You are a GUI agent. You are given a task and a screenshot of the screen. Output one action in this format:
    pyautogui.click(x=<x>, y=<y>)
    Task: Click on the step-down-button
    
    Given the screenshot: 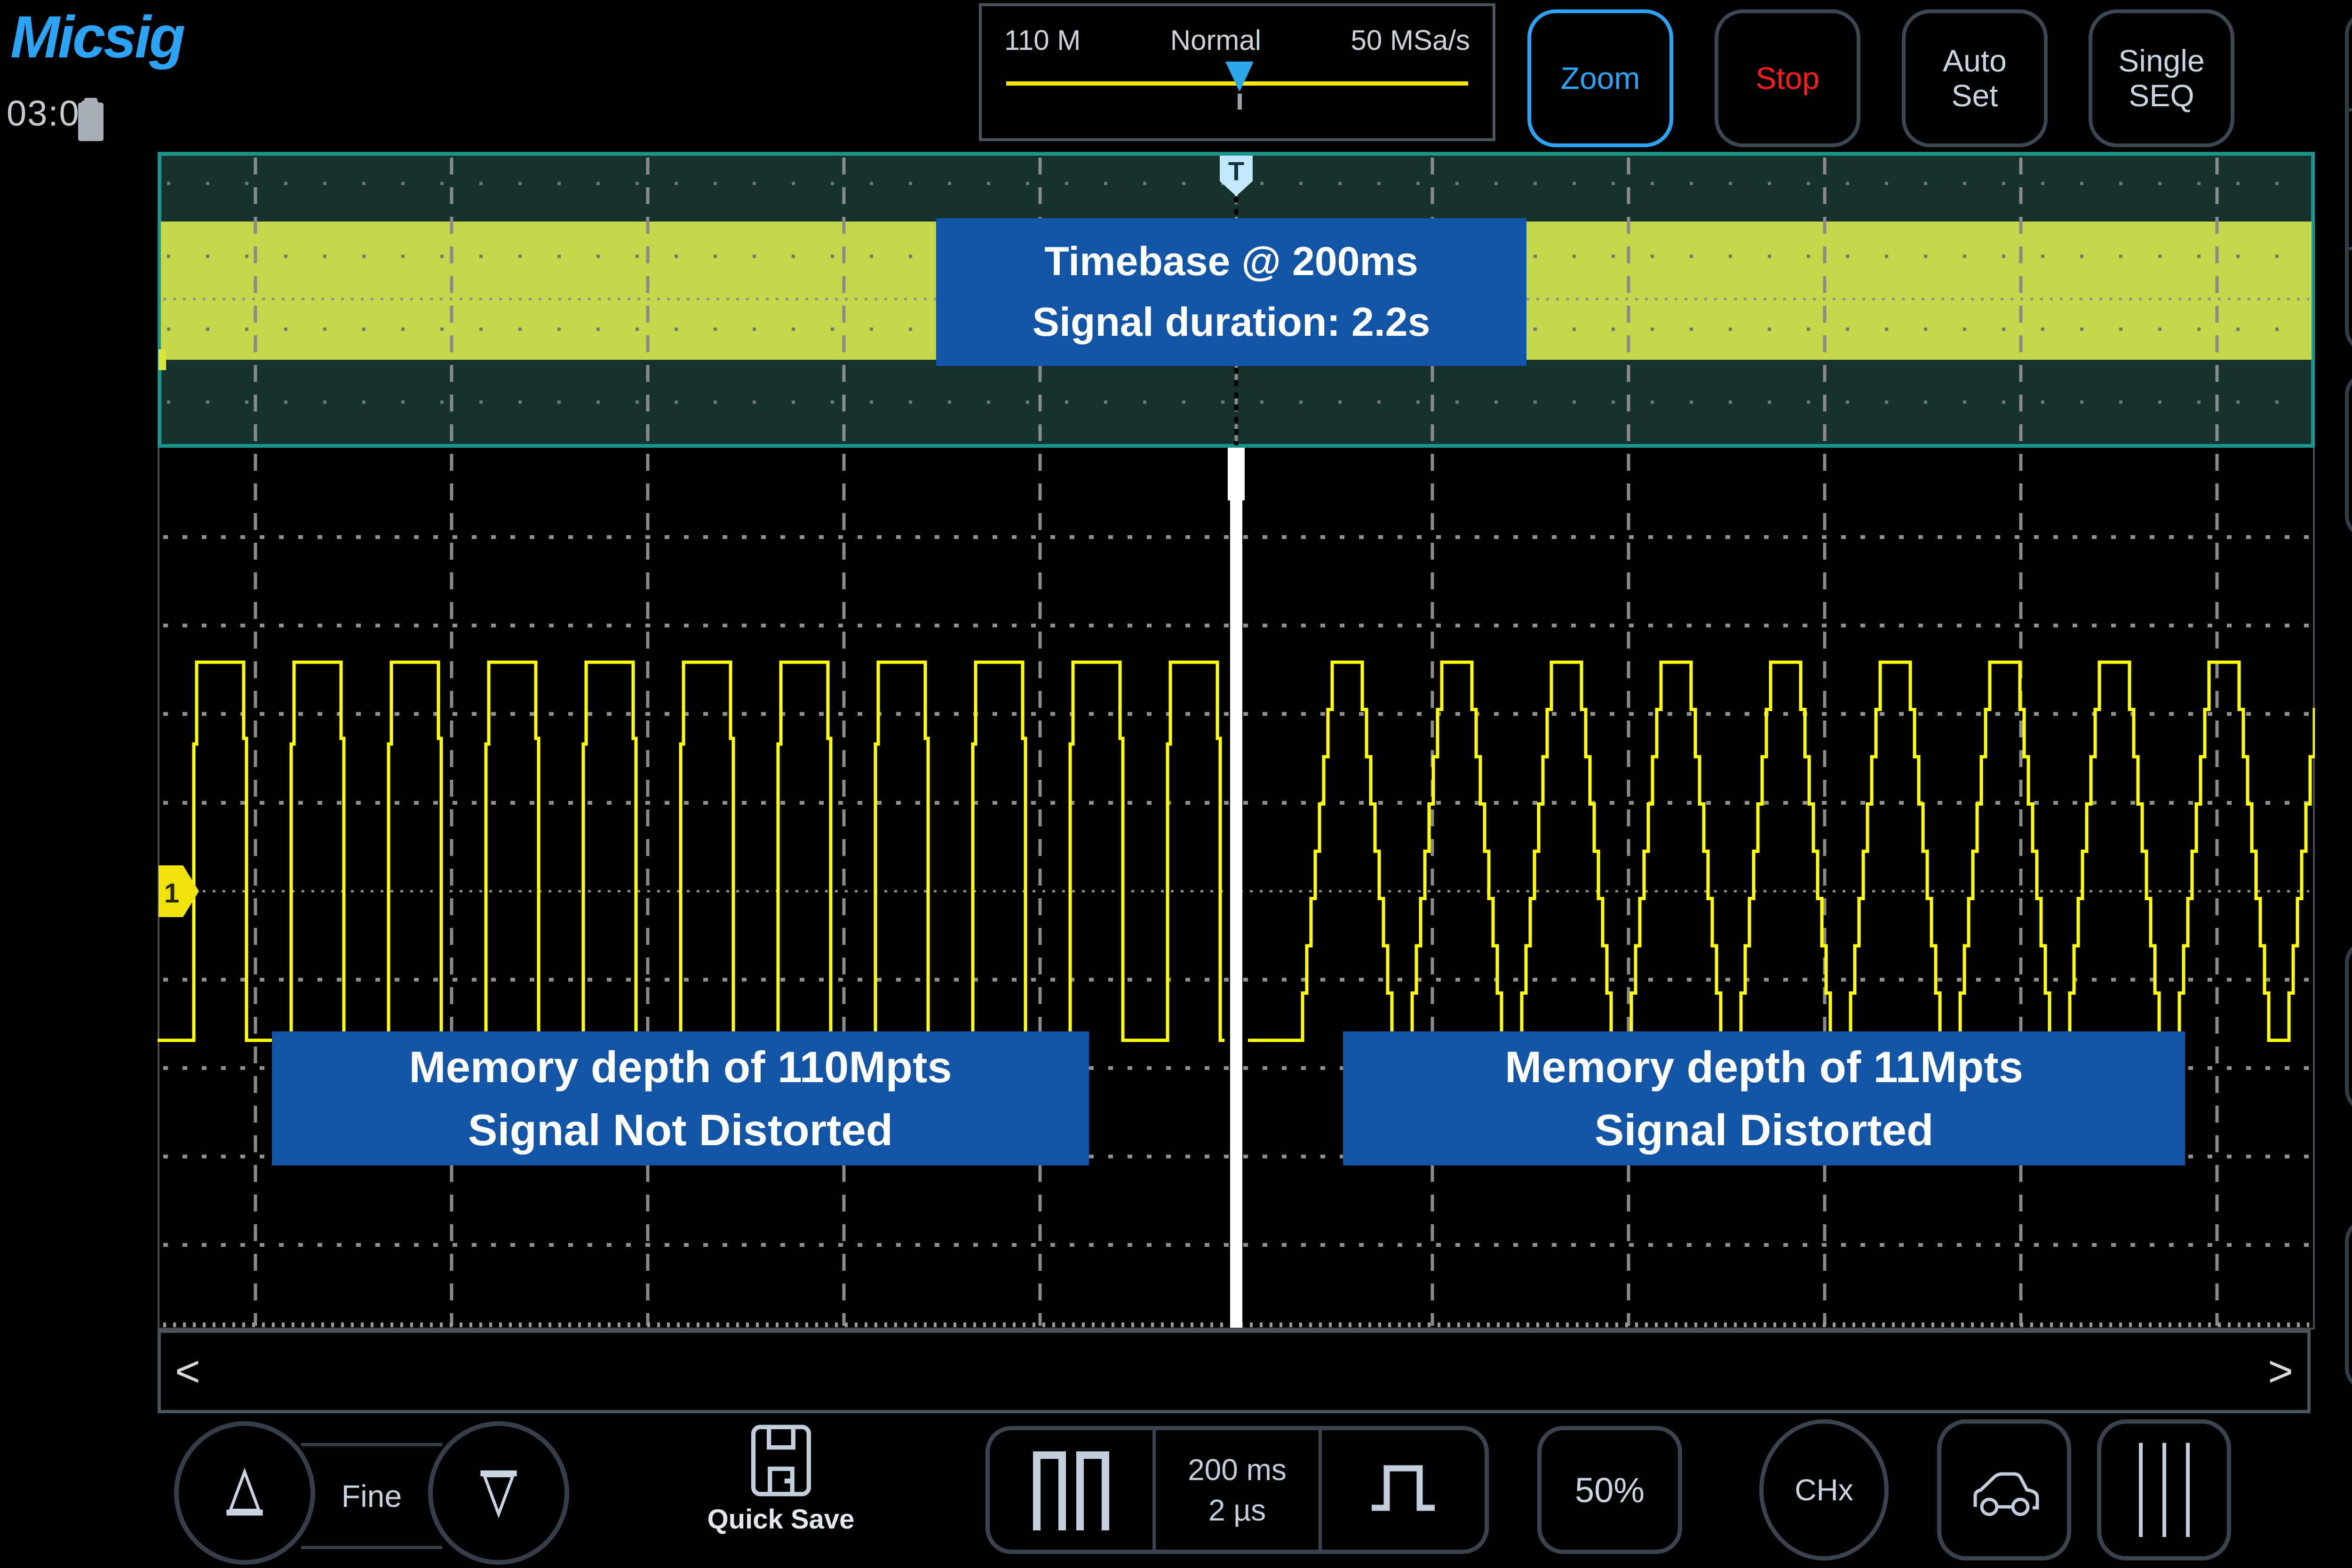 What is the action you would take?
    pyautogui.click(x=498, y=1493)
    